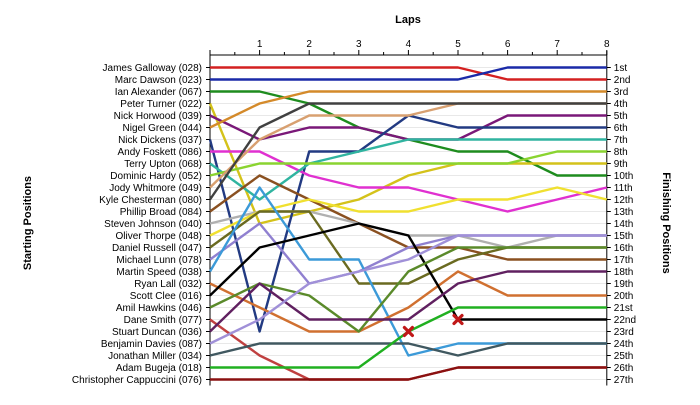 The height and width of the screenshot is (405, 700). Describe the element at coordinates (150, 200) in the screenshot. I see `driver-label: Kyle Chesterman (080)` at that location.